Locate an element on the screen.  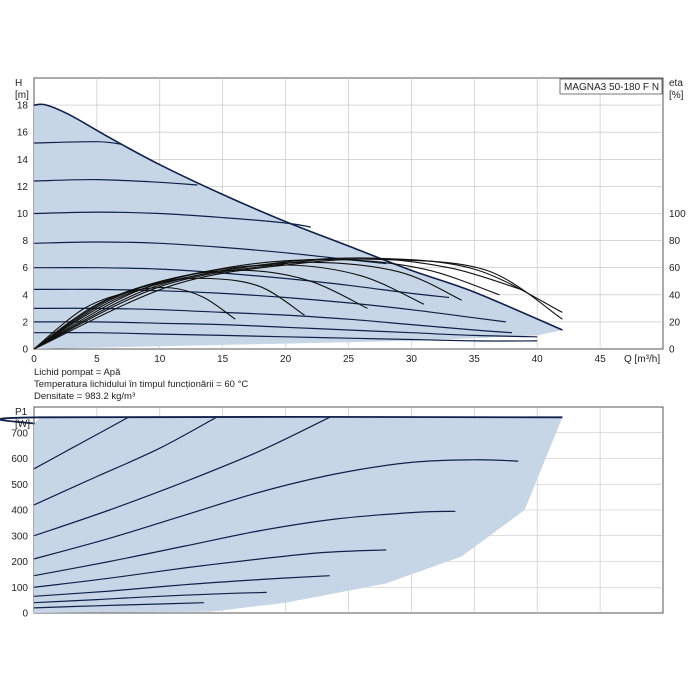
power-tick-label: 500 is located at coordinates (19, 485).